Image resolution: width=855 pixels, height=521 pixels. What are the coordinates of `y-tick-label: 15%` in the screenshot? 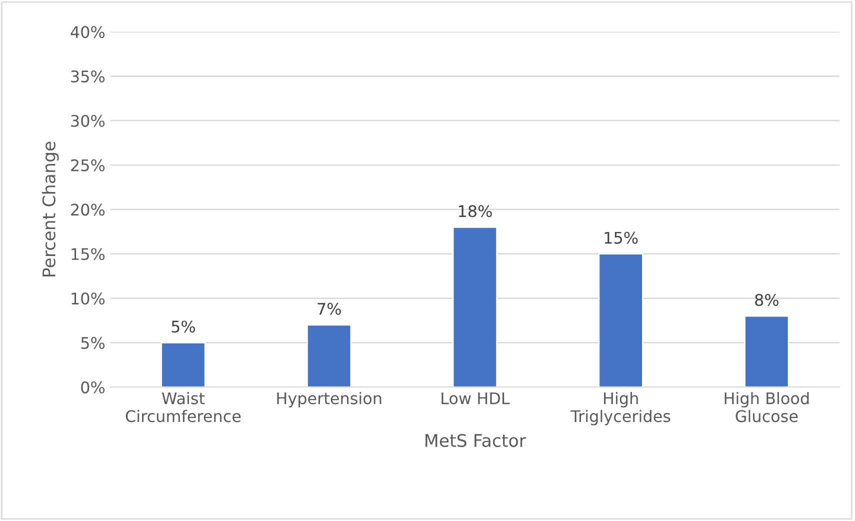 It's located at (88, 254).